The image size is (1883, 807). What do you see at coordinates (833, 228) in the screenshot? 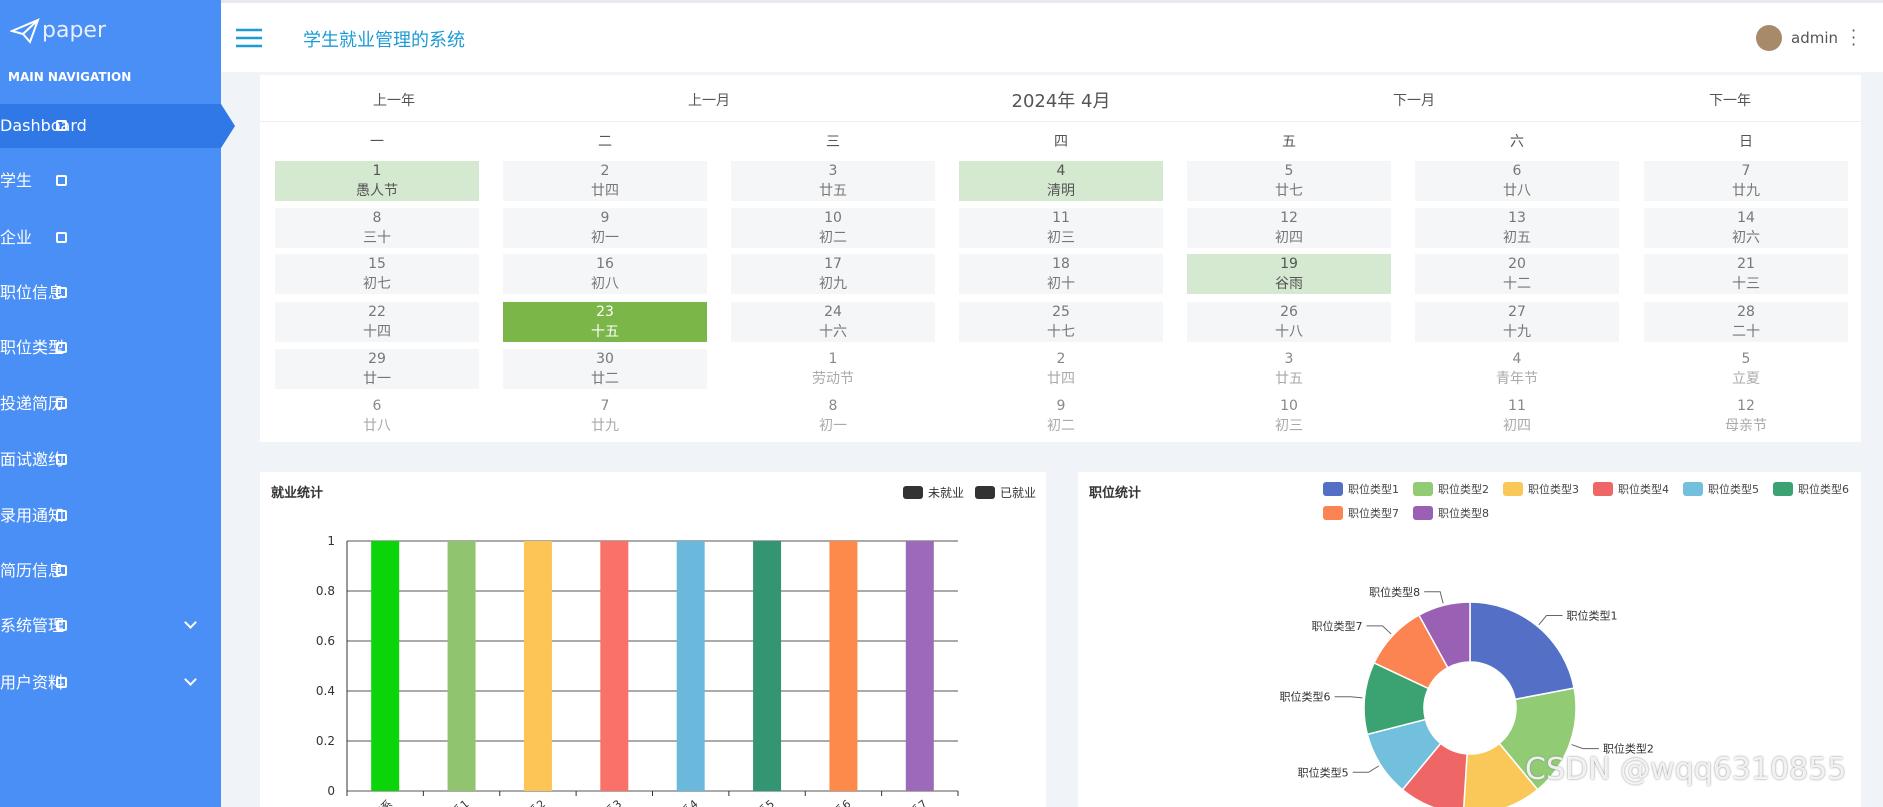
I see `day-cell: 10 初二` at bounding box center [833, 228].